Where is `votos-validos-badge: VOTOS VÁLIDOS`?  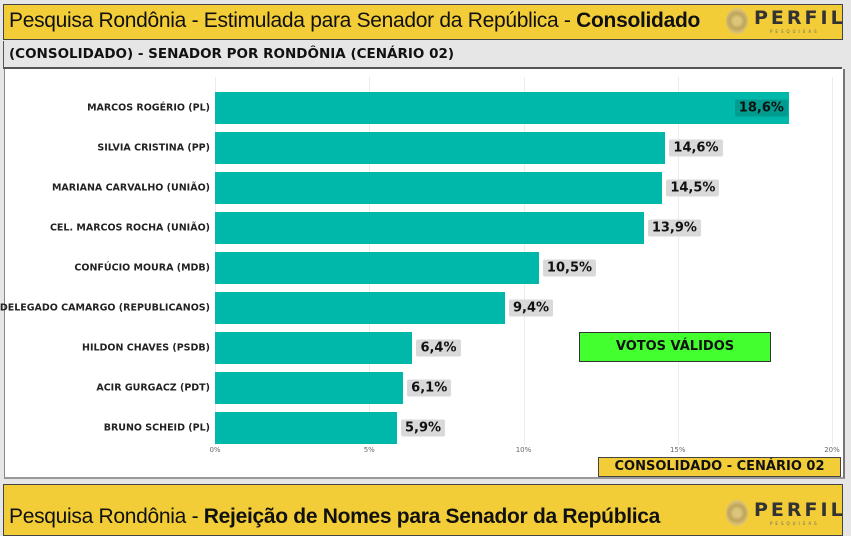 votos-validos-badge: VOTOS VÁLIDOS is located at coordinates (675, 347).